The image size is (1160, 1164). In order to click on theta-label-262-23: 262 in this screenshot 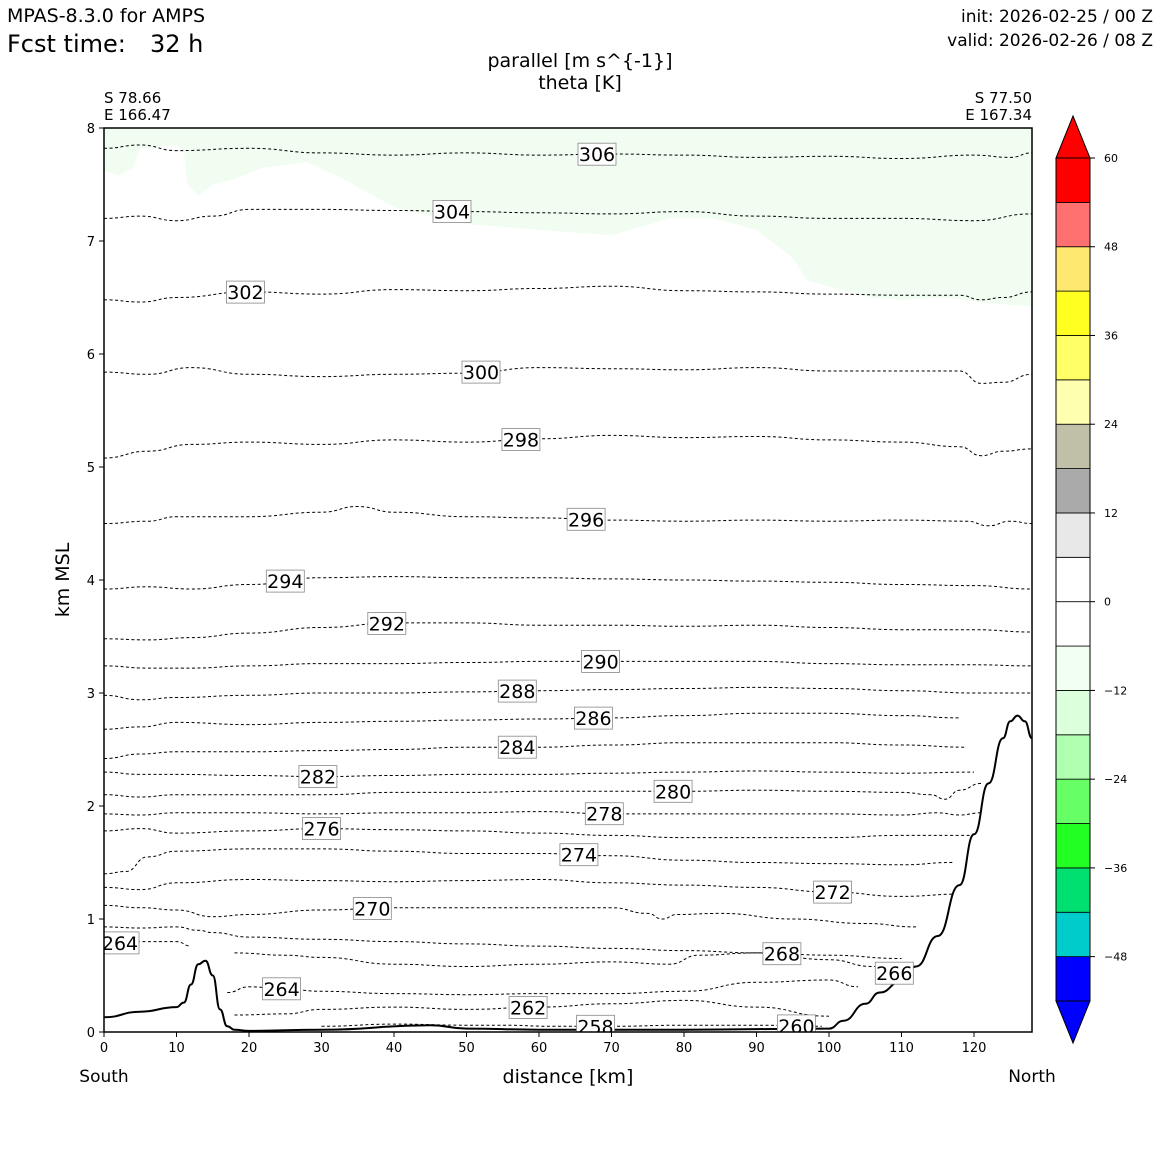, I will do `click(528, 1008)`.